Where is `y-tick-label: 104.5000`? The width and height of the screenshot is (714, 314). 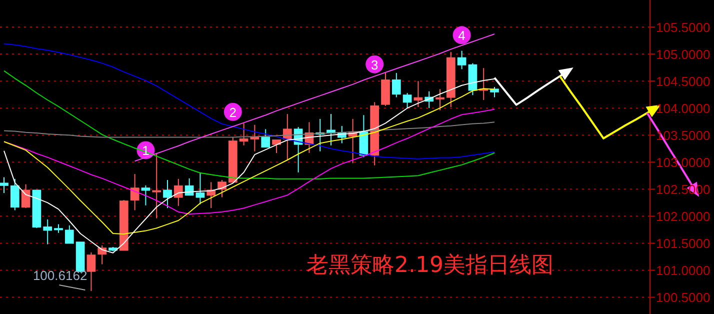 y-tick-label: 104.5000 is located at coordinates (683, 82).